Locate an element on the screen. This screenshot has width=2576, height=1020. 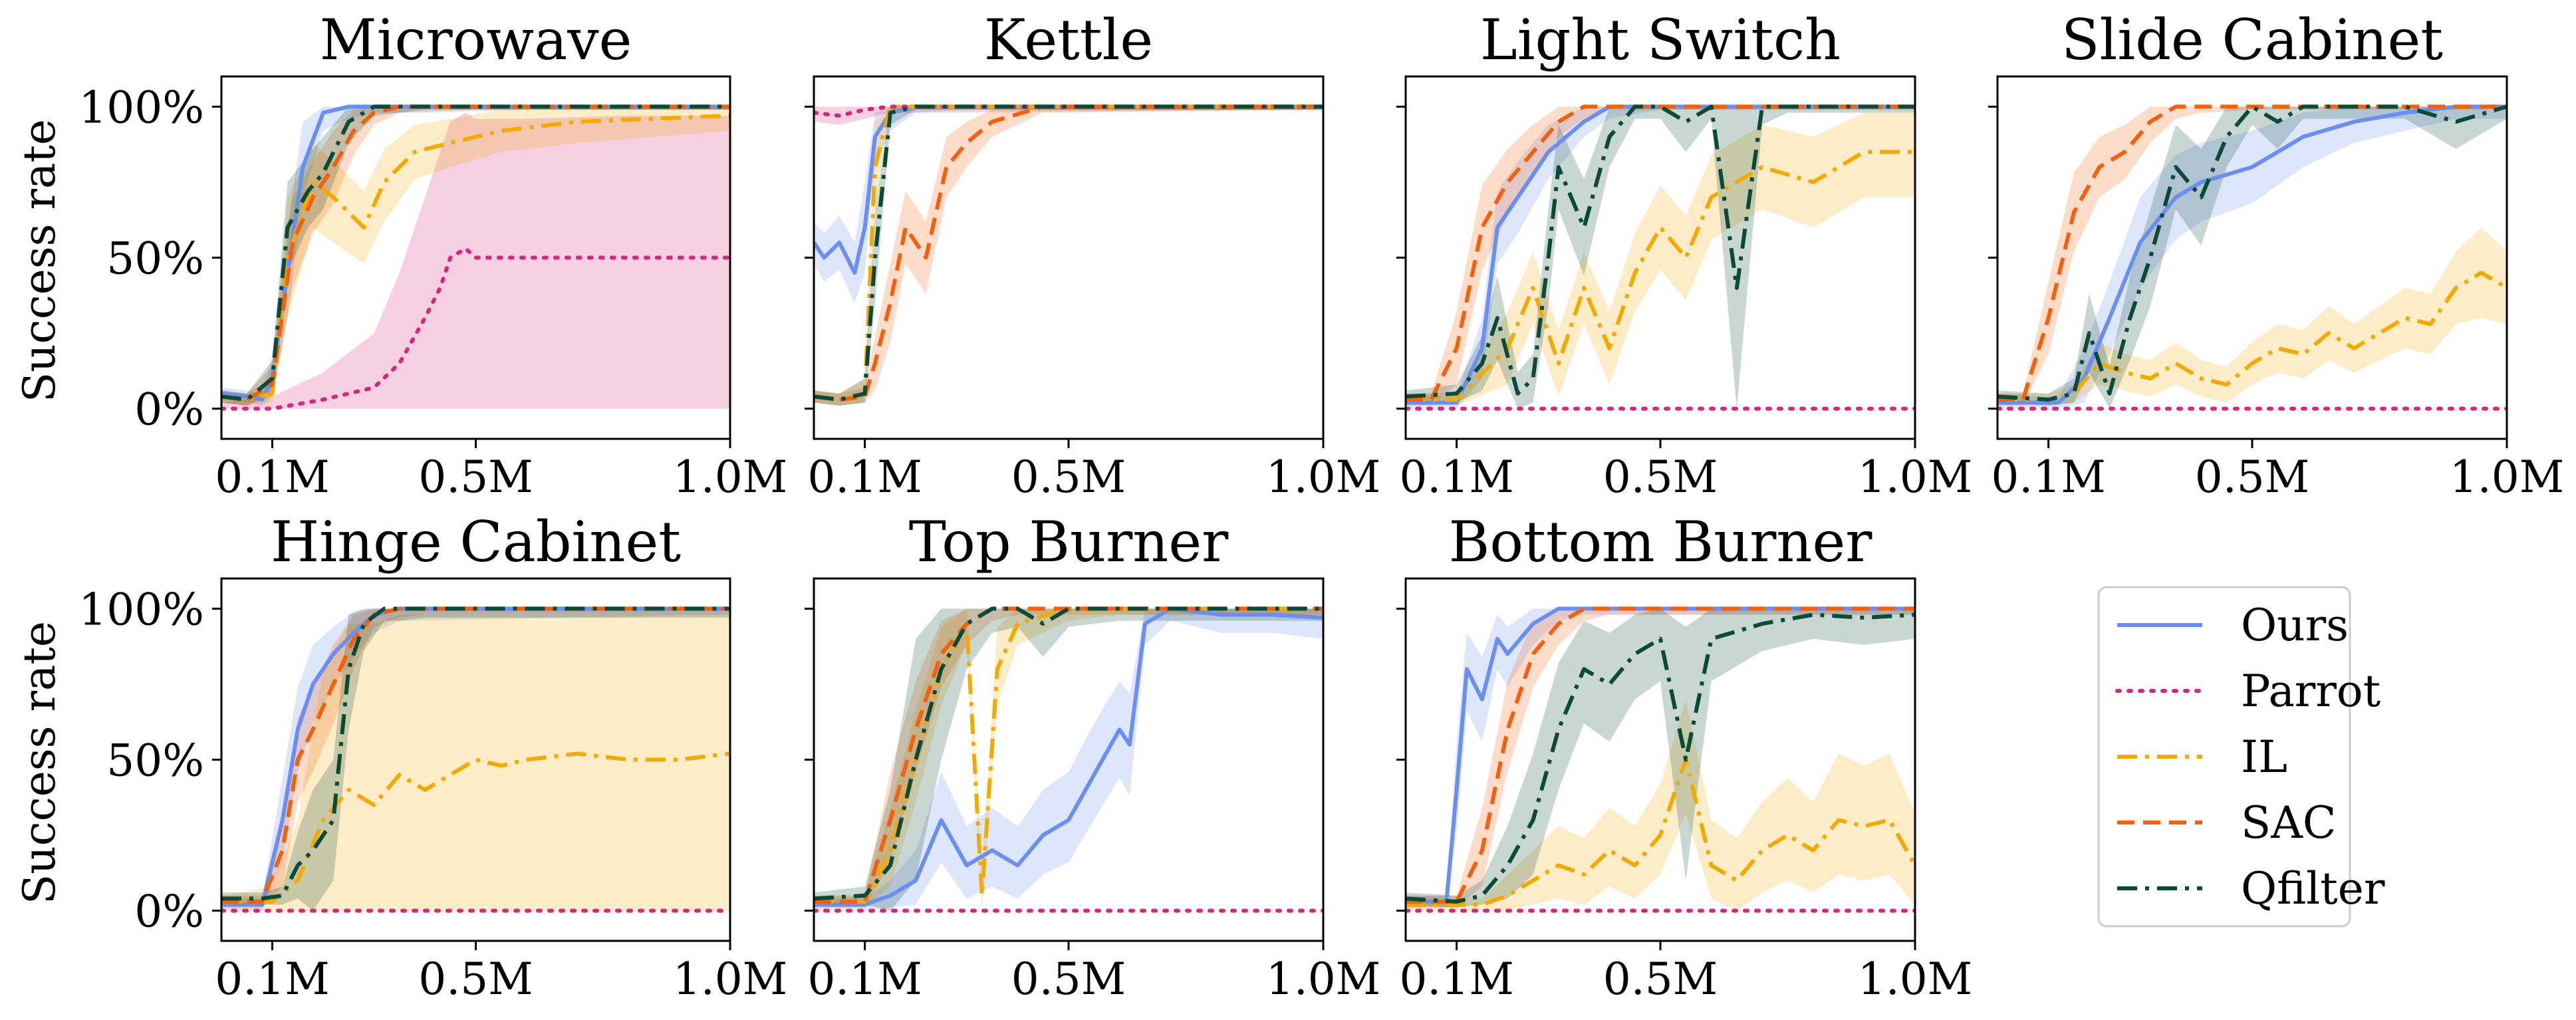
legend-entry-parrot: Parrot is located at coordinates (2248, 692).